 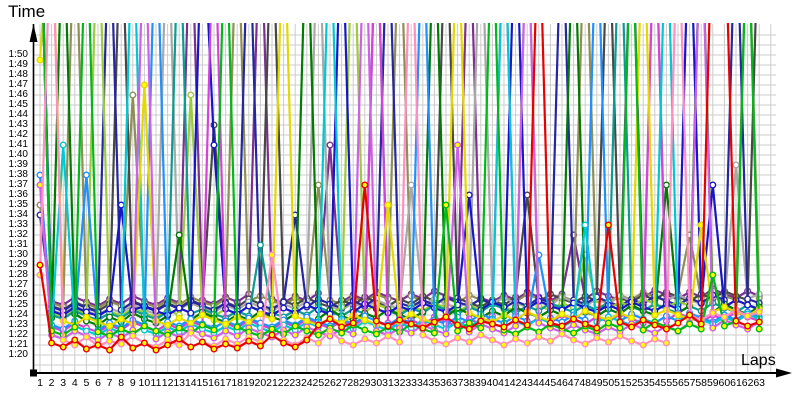 I want to click on series-darkgreen-marker, so click(x=666, y=185).